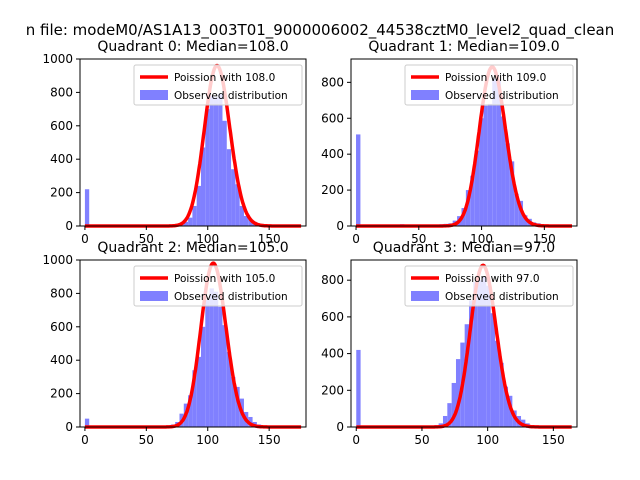  I want to click on legend: Poission with 97.0 Observed distribution, so click(489, 286).